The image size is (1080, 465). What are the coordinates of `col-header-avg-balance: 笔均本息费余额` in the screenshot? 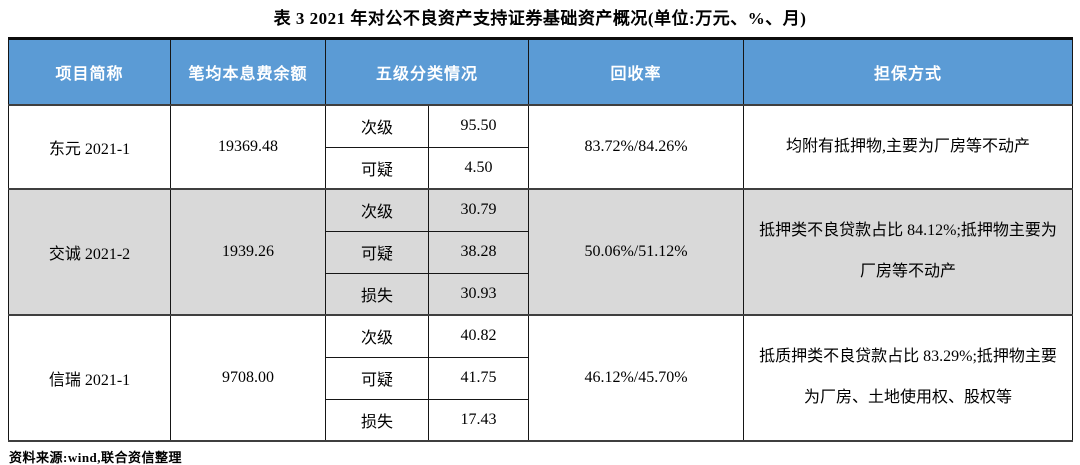 It's located at (248, 71).